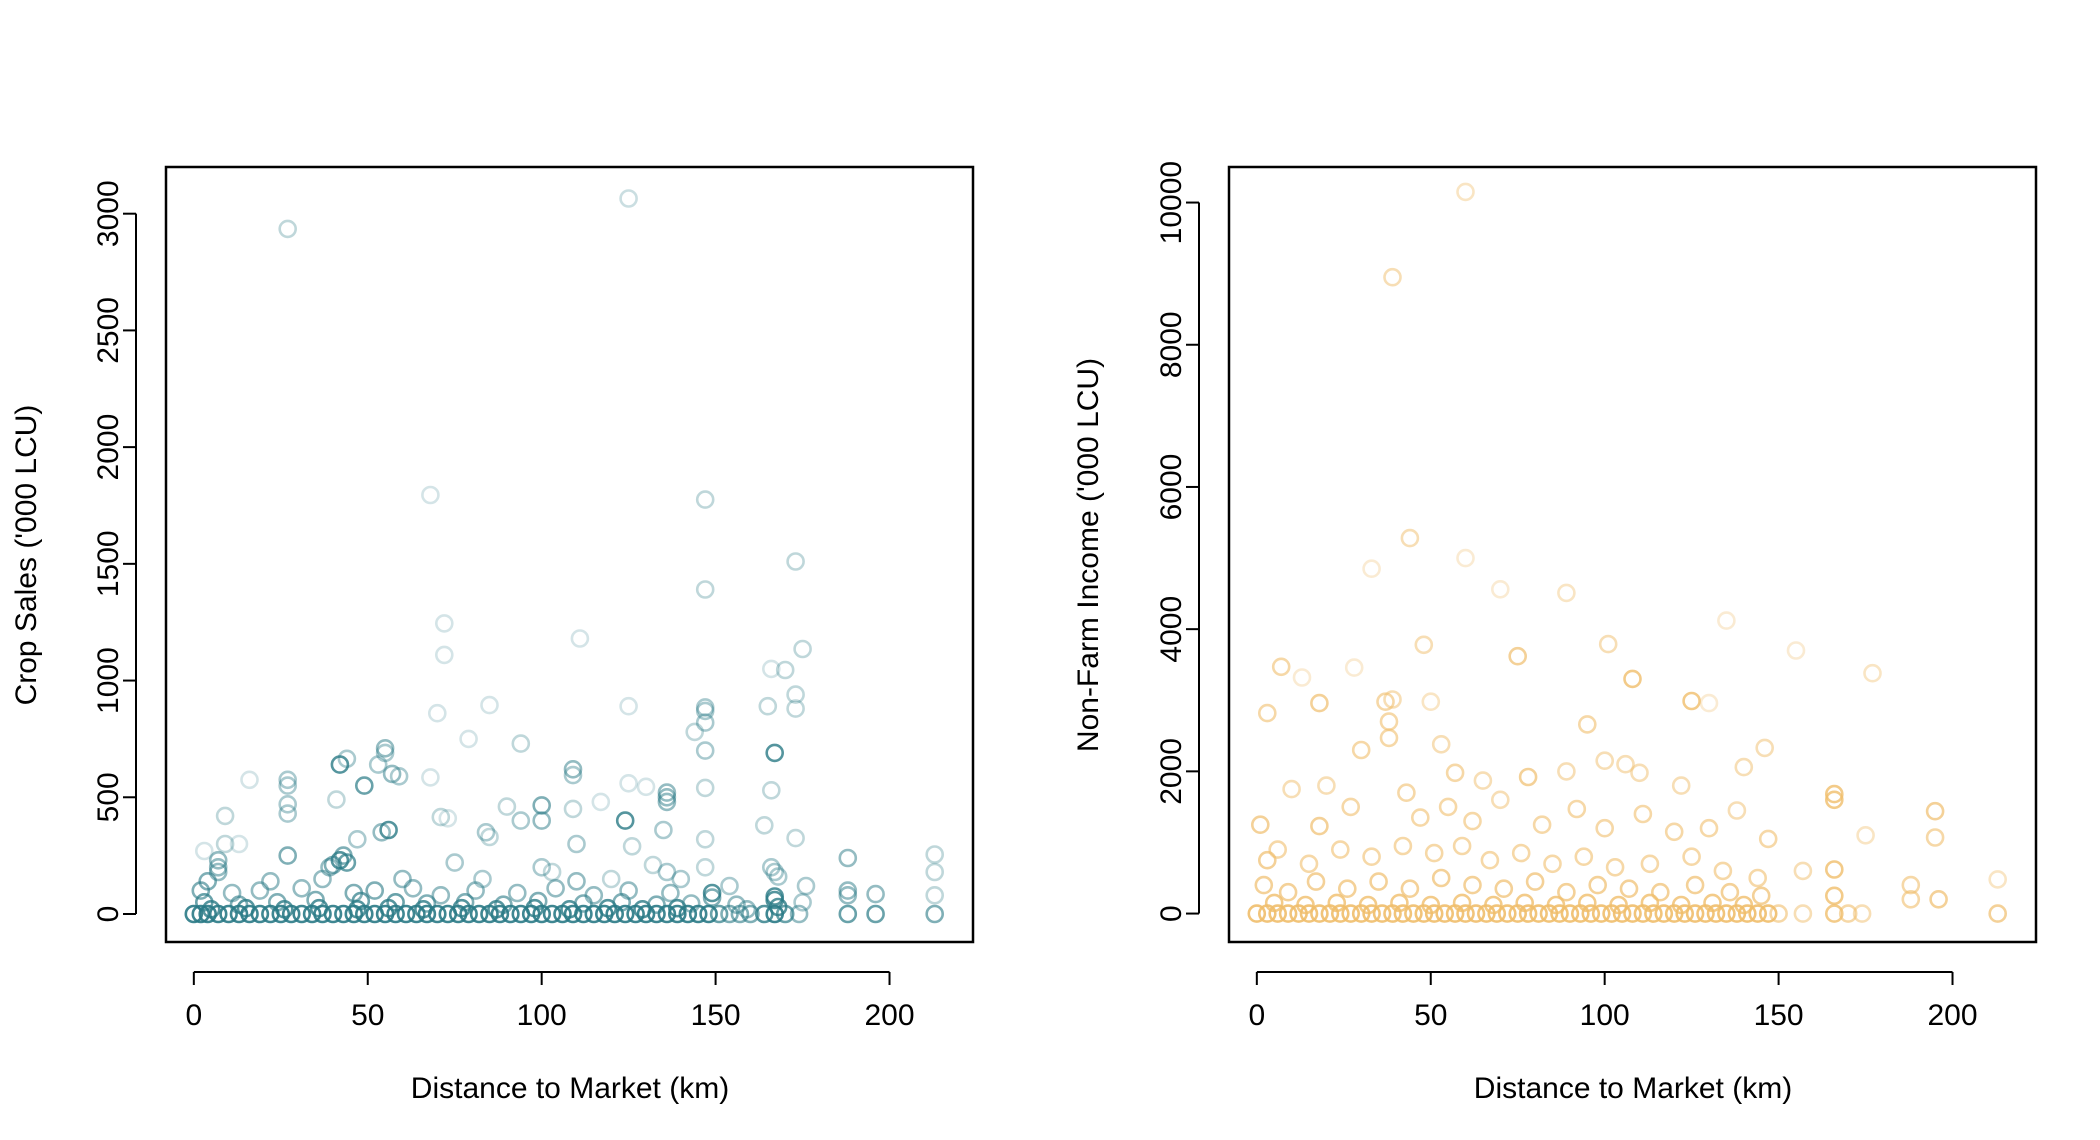 This screenshot has height=1140, width=2100. What do you see at coordinates (108, 680) in the screenshot?
I see `y-tick-label: 1000` at bounding box center [108, 680].